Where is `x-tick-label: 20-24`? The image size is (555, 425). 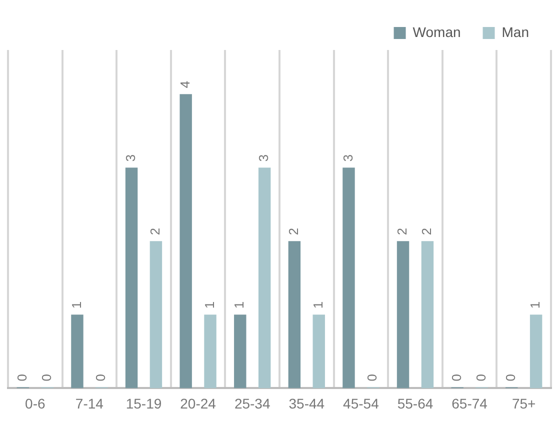
x-tick-label: 20-24 is located at coordinates (198, 403).